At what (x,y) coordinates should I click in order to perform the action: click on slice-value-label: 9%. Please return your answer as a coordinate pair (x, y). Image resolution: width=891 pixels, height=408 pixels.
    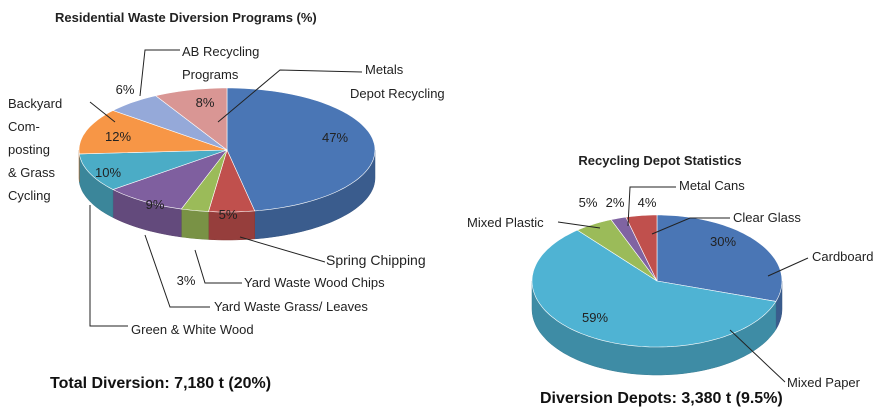
    Looking at the image, I should click on (155, 204).